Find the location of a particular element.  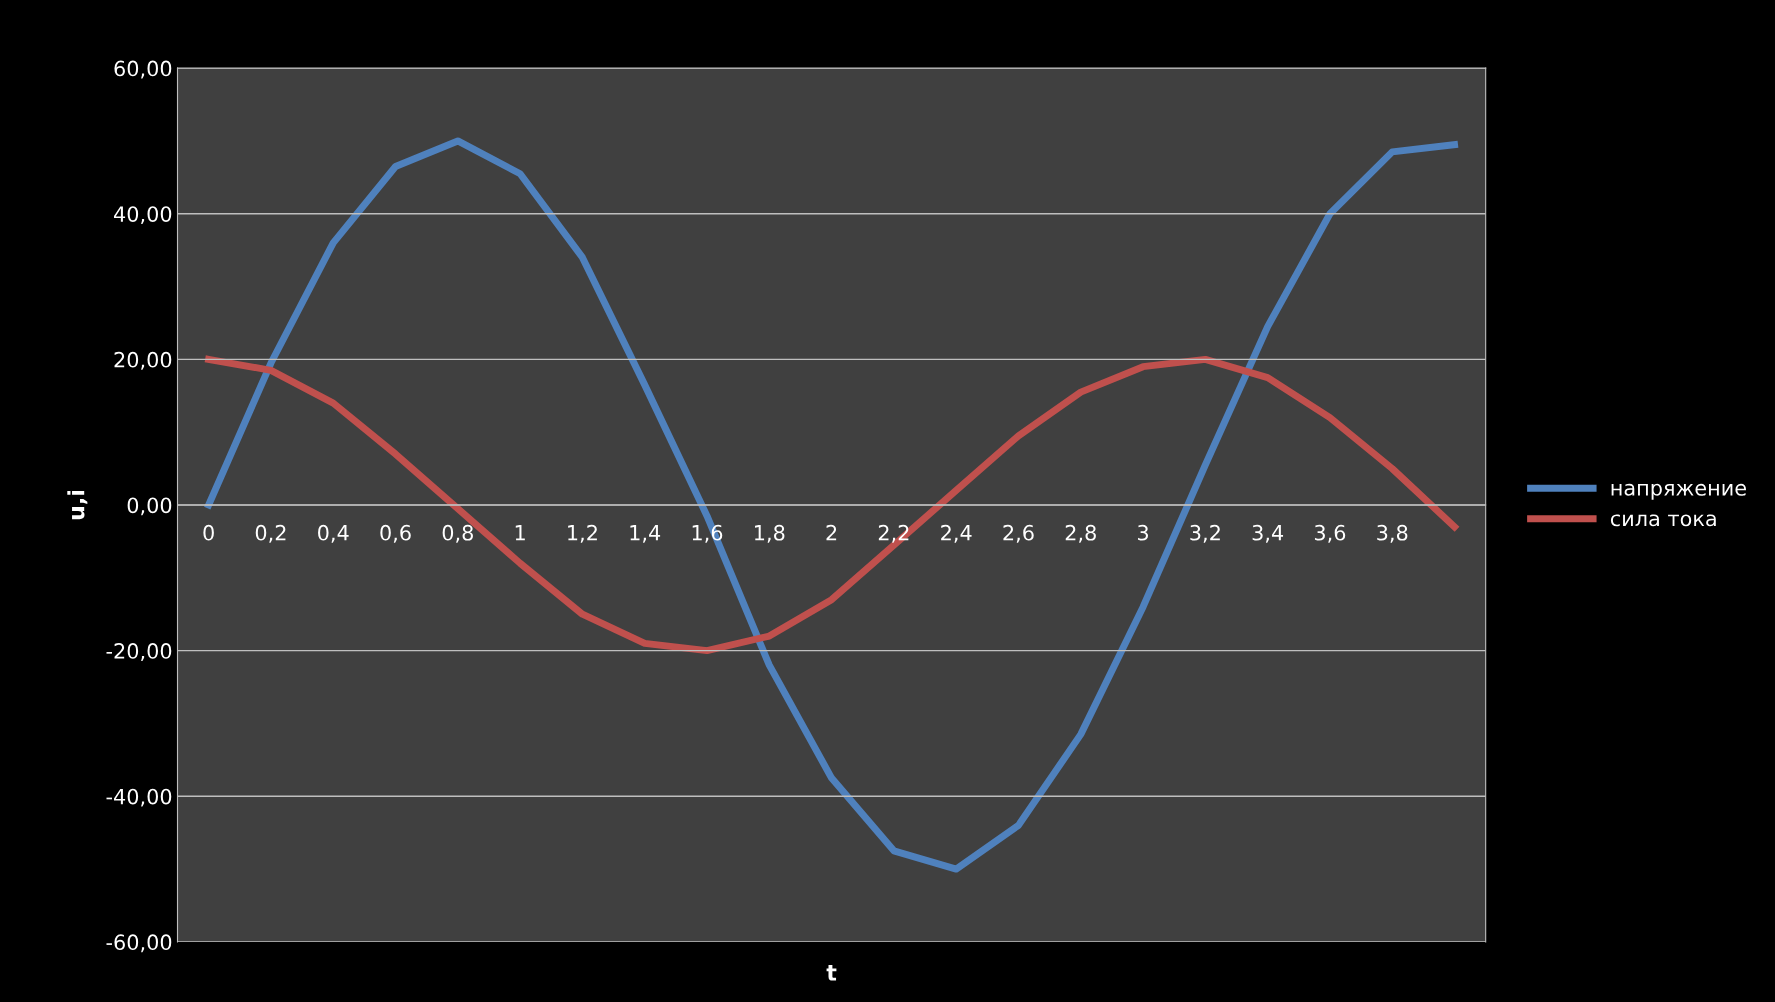

y-axis-title: u,i is located at coordinates (77, 505).